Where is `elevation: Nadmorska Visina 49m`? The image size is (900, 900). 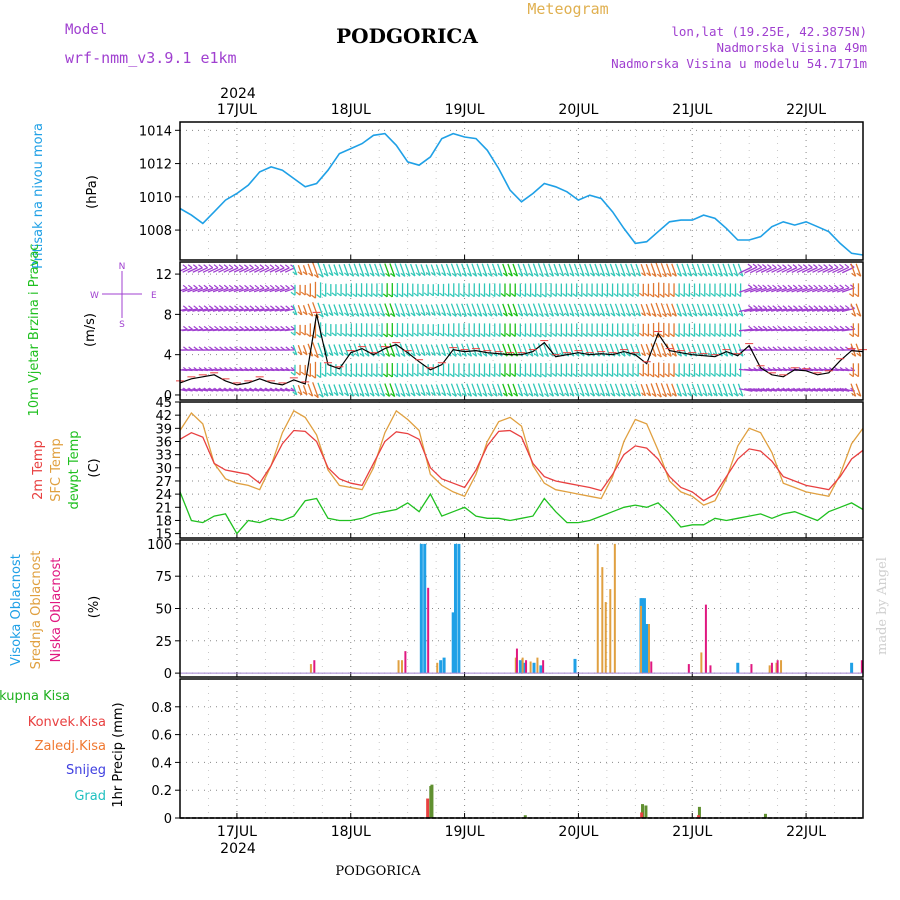 elevation: Nadmorska Visina 49m is located at coordinates (791, 47).